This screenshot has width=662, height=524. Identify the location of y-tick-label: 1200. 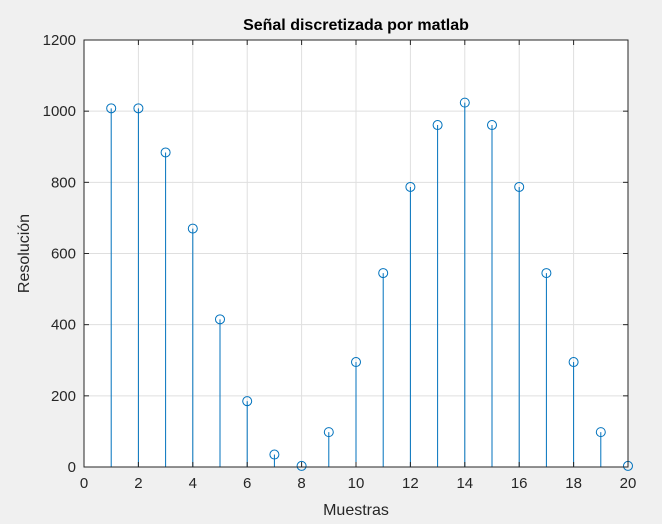
(59, 40).